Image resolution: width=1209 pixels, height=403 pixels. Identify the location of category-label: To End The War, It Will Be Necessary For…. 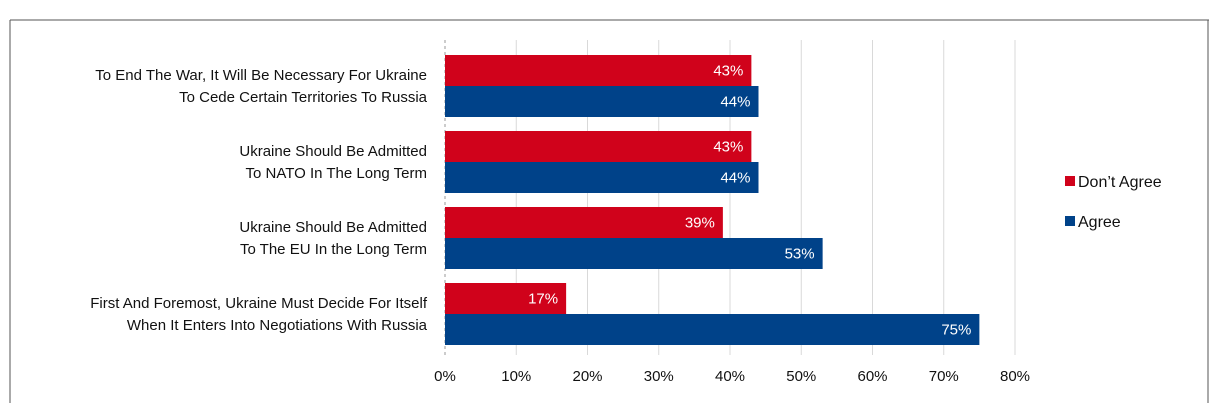
(261, 75).